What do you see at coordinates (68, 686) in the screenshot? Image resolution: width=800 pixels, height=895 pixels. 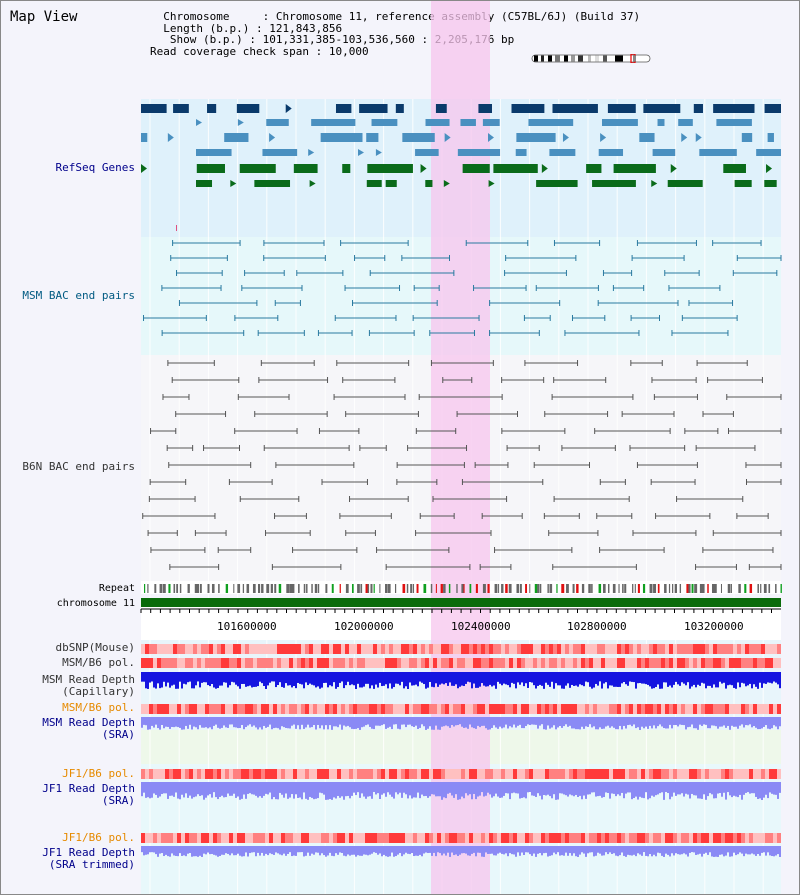 I see `track-label-msm-depth-capillary: MSM Read Depth (Capillary)` at bounding box center [68, 686].